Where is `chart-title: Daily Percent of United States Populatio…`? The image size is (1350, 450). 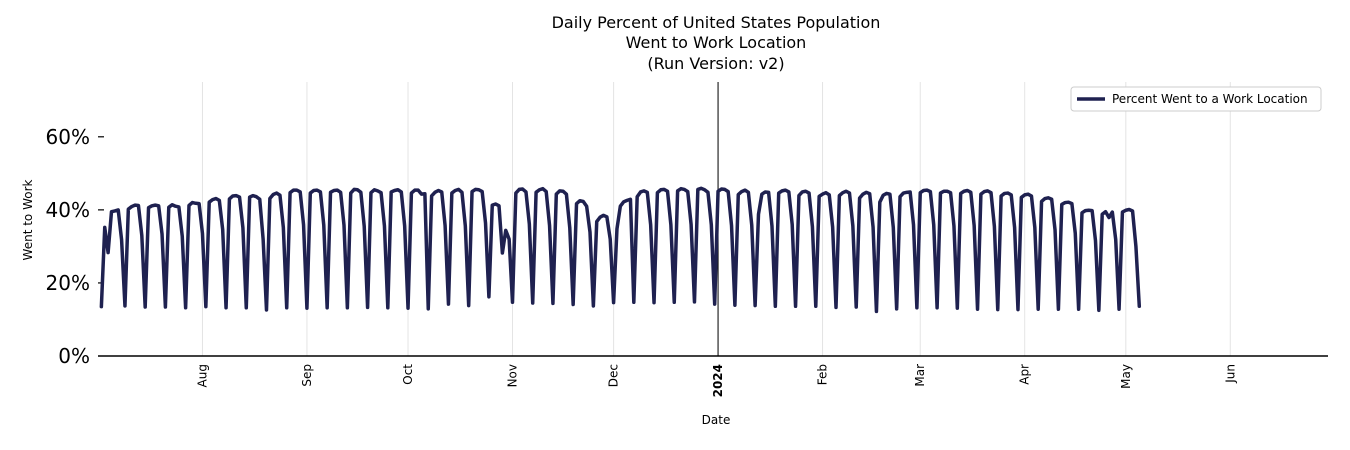 chart-title: Daily Percent of United States Populatio… is located at coordinates (716, 43).